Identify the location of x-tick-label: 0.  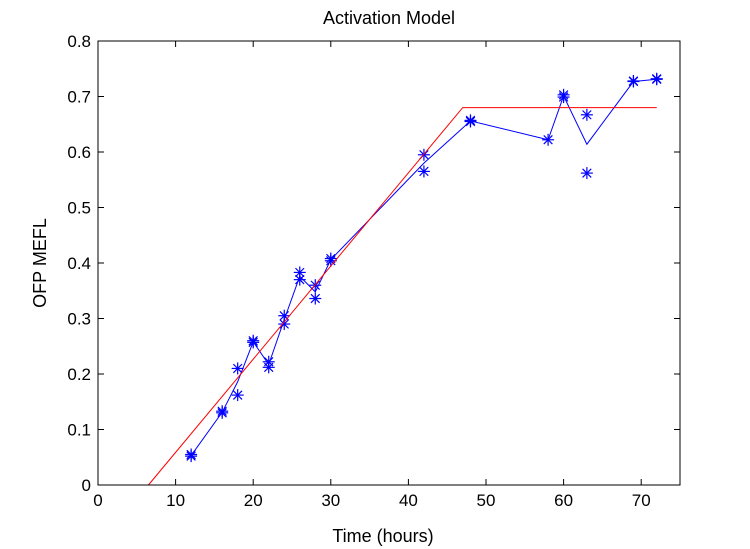
(97, 500).